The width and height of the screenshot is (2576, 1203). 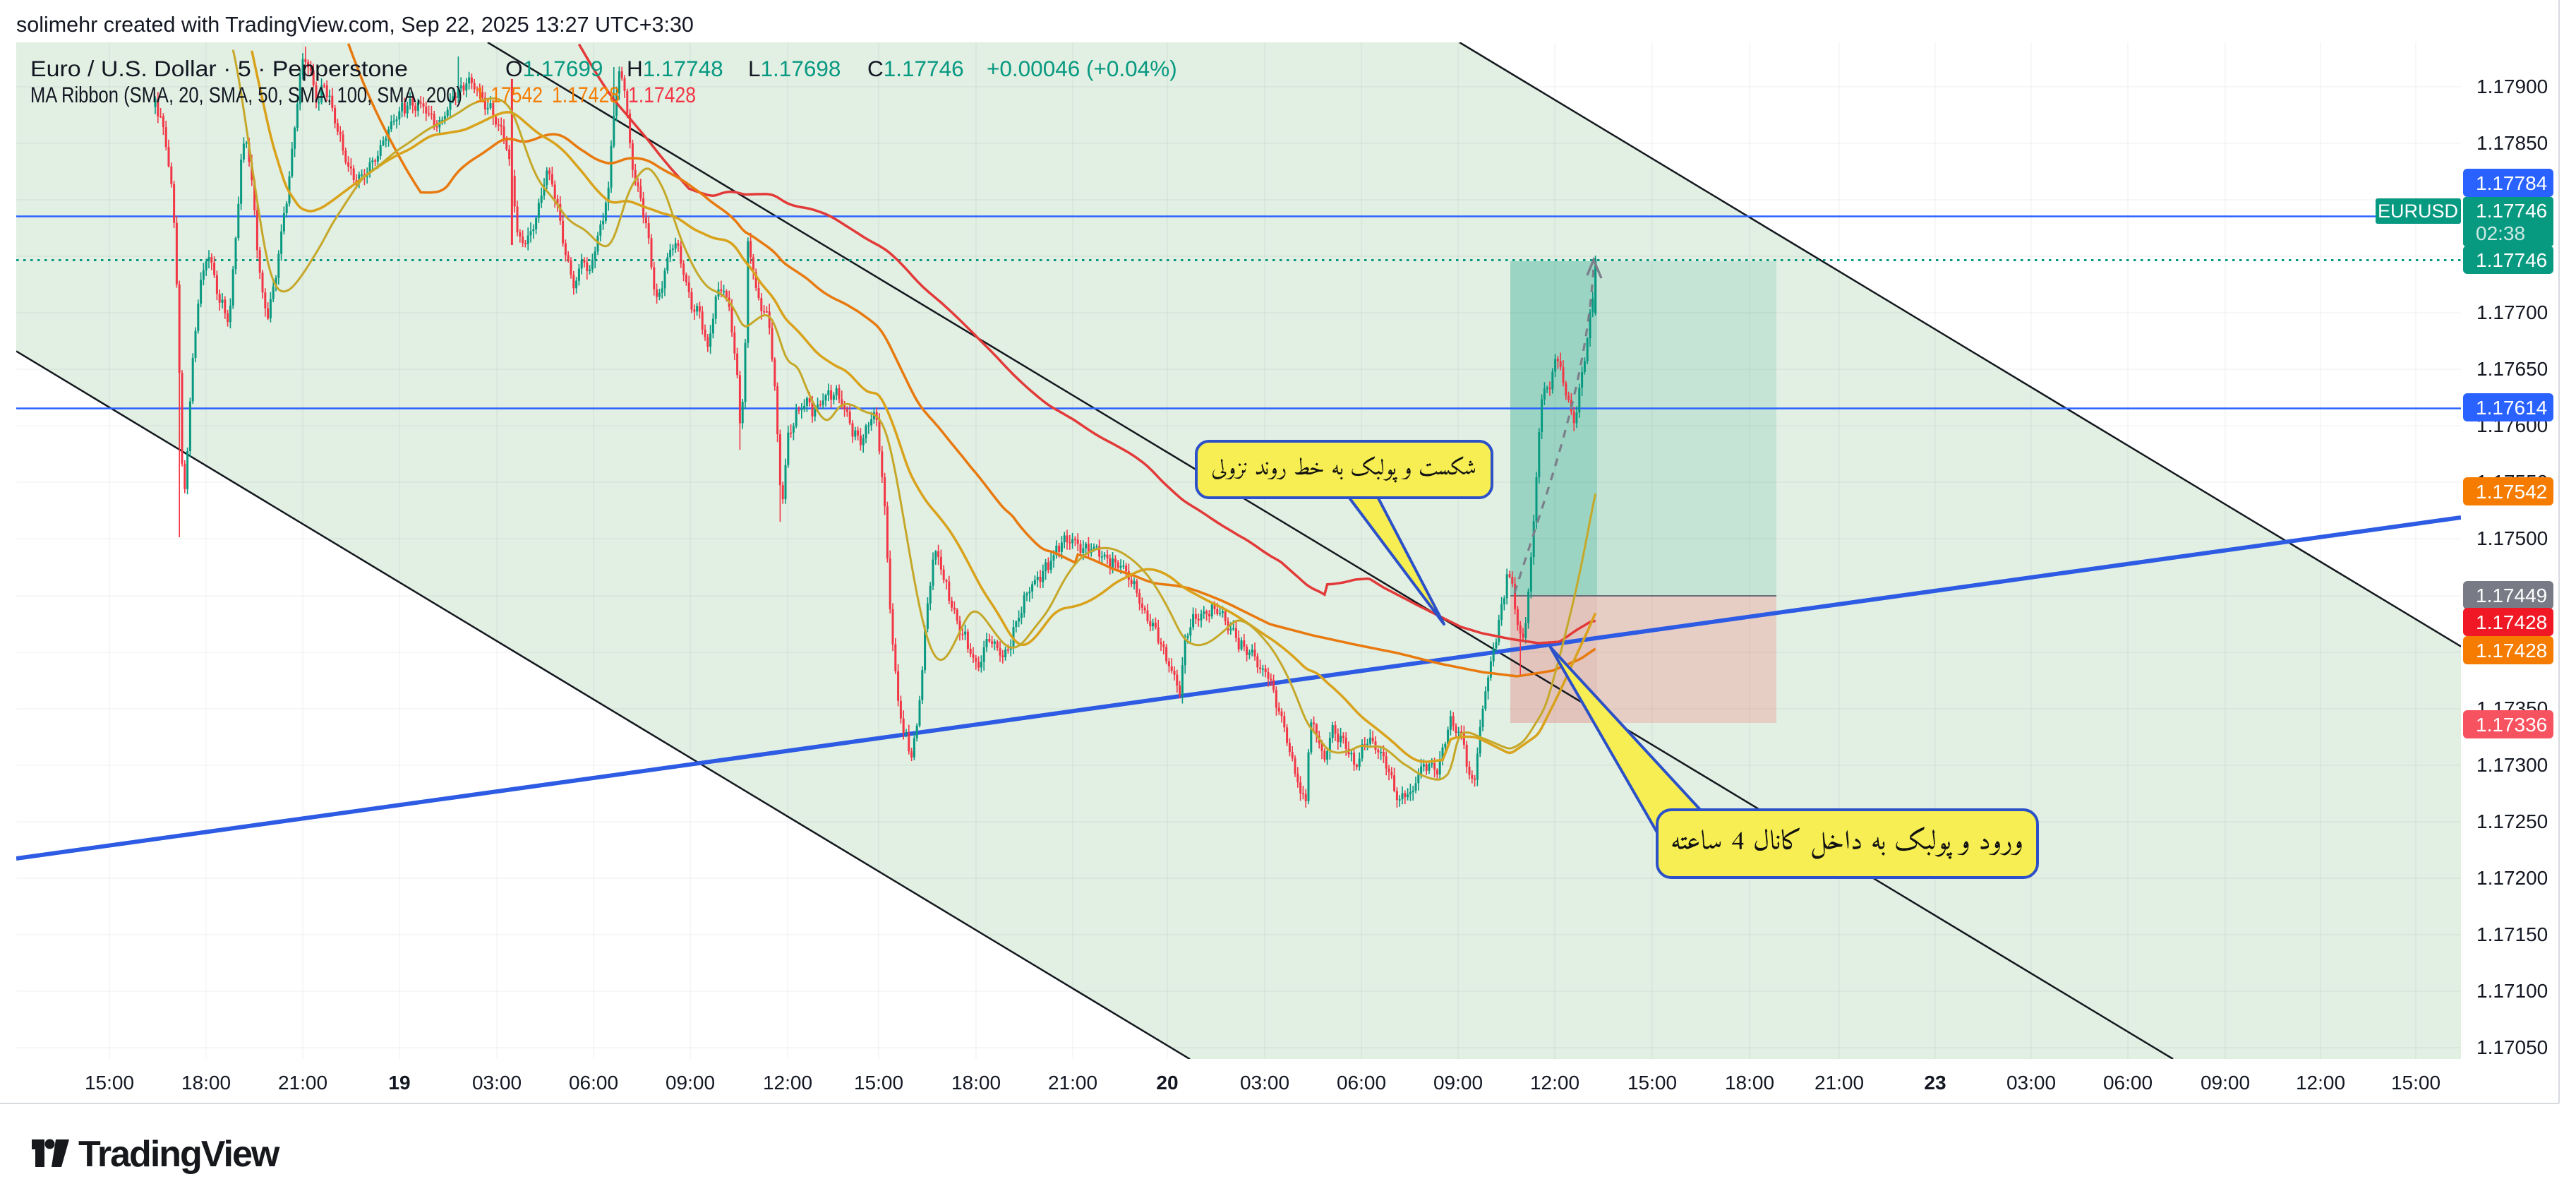 I want to click on svg-text: 1.17336, so click(x=2511, y=725).